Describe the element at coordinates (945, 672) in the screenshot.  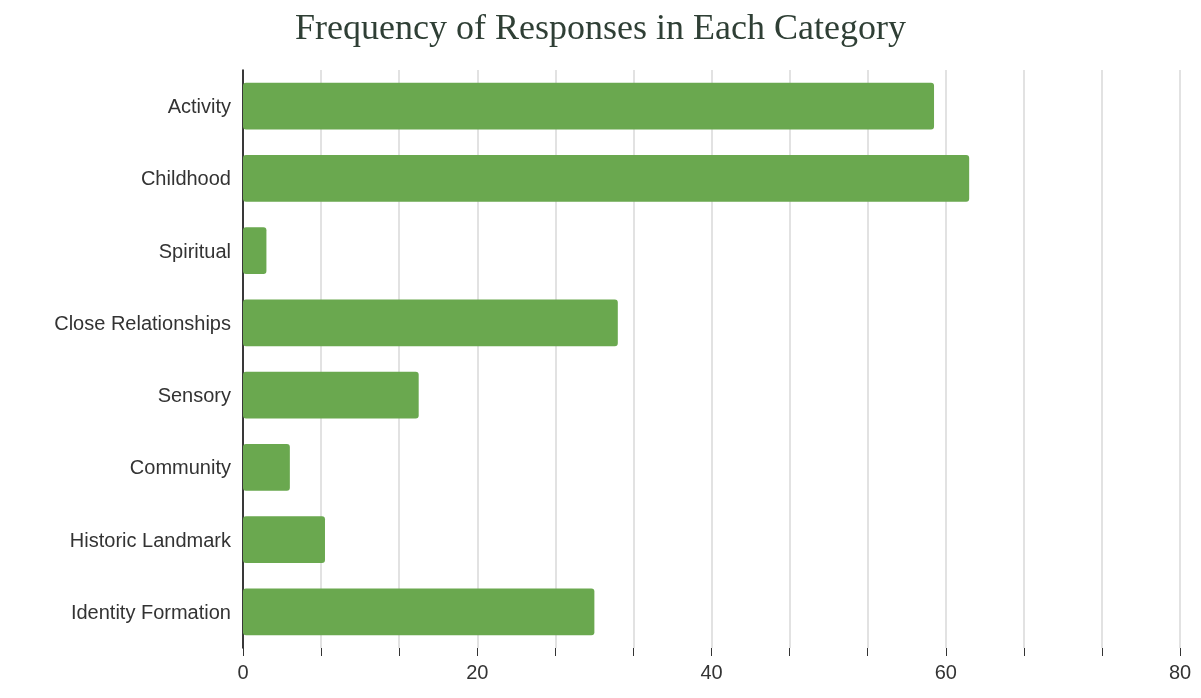
I see `x-tick-label: 60` at that location.